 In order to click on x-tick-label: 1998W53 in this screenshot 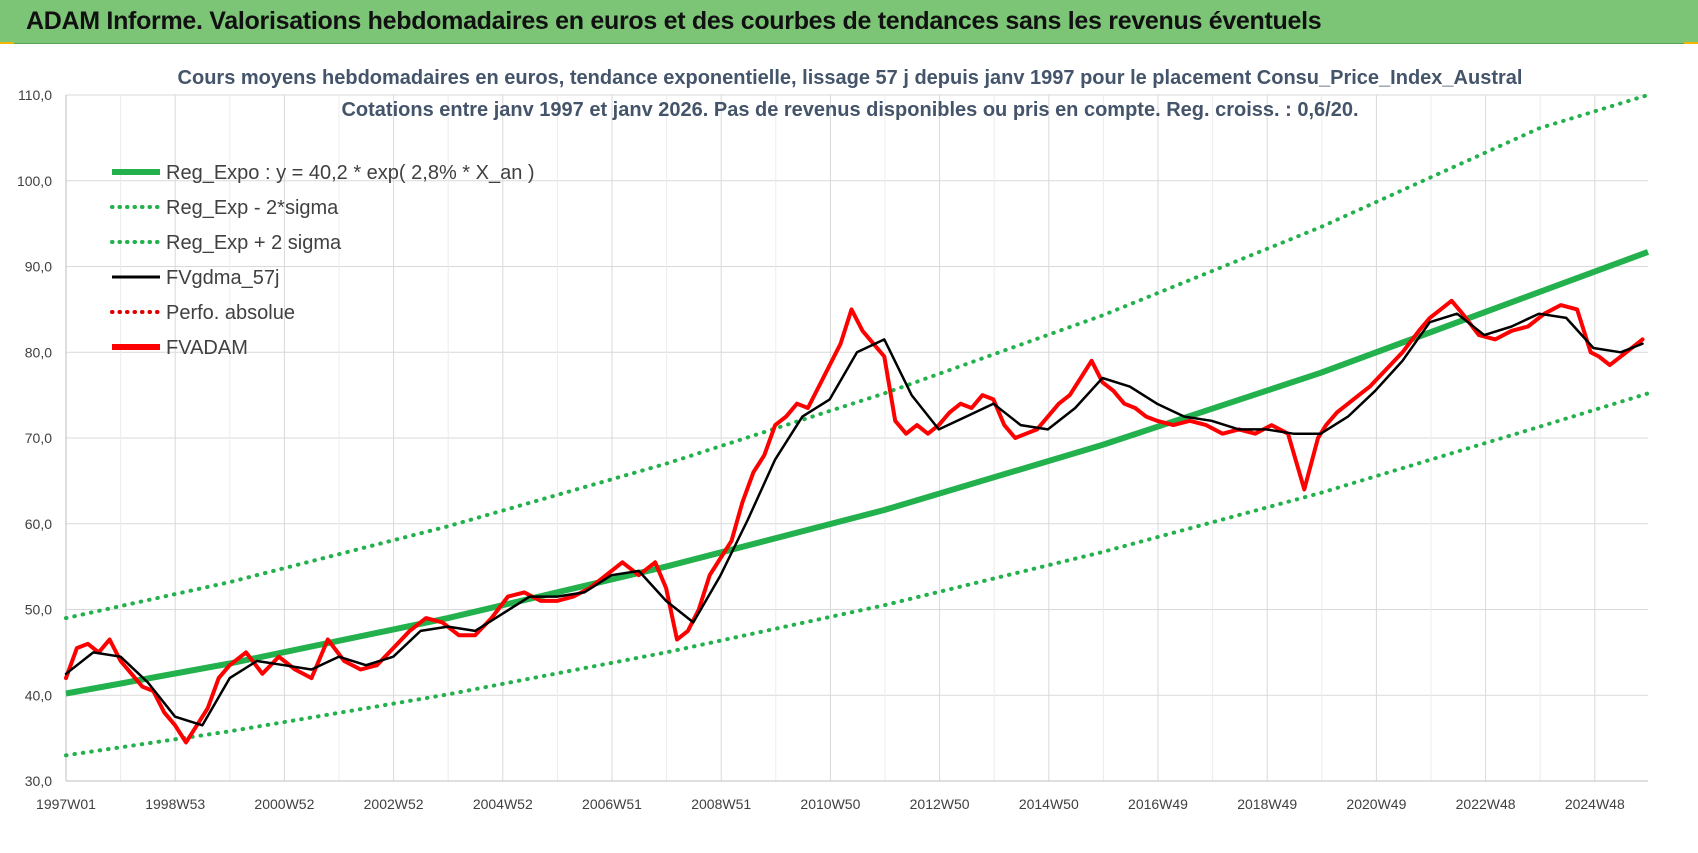, I will do `click(175, 804)`.